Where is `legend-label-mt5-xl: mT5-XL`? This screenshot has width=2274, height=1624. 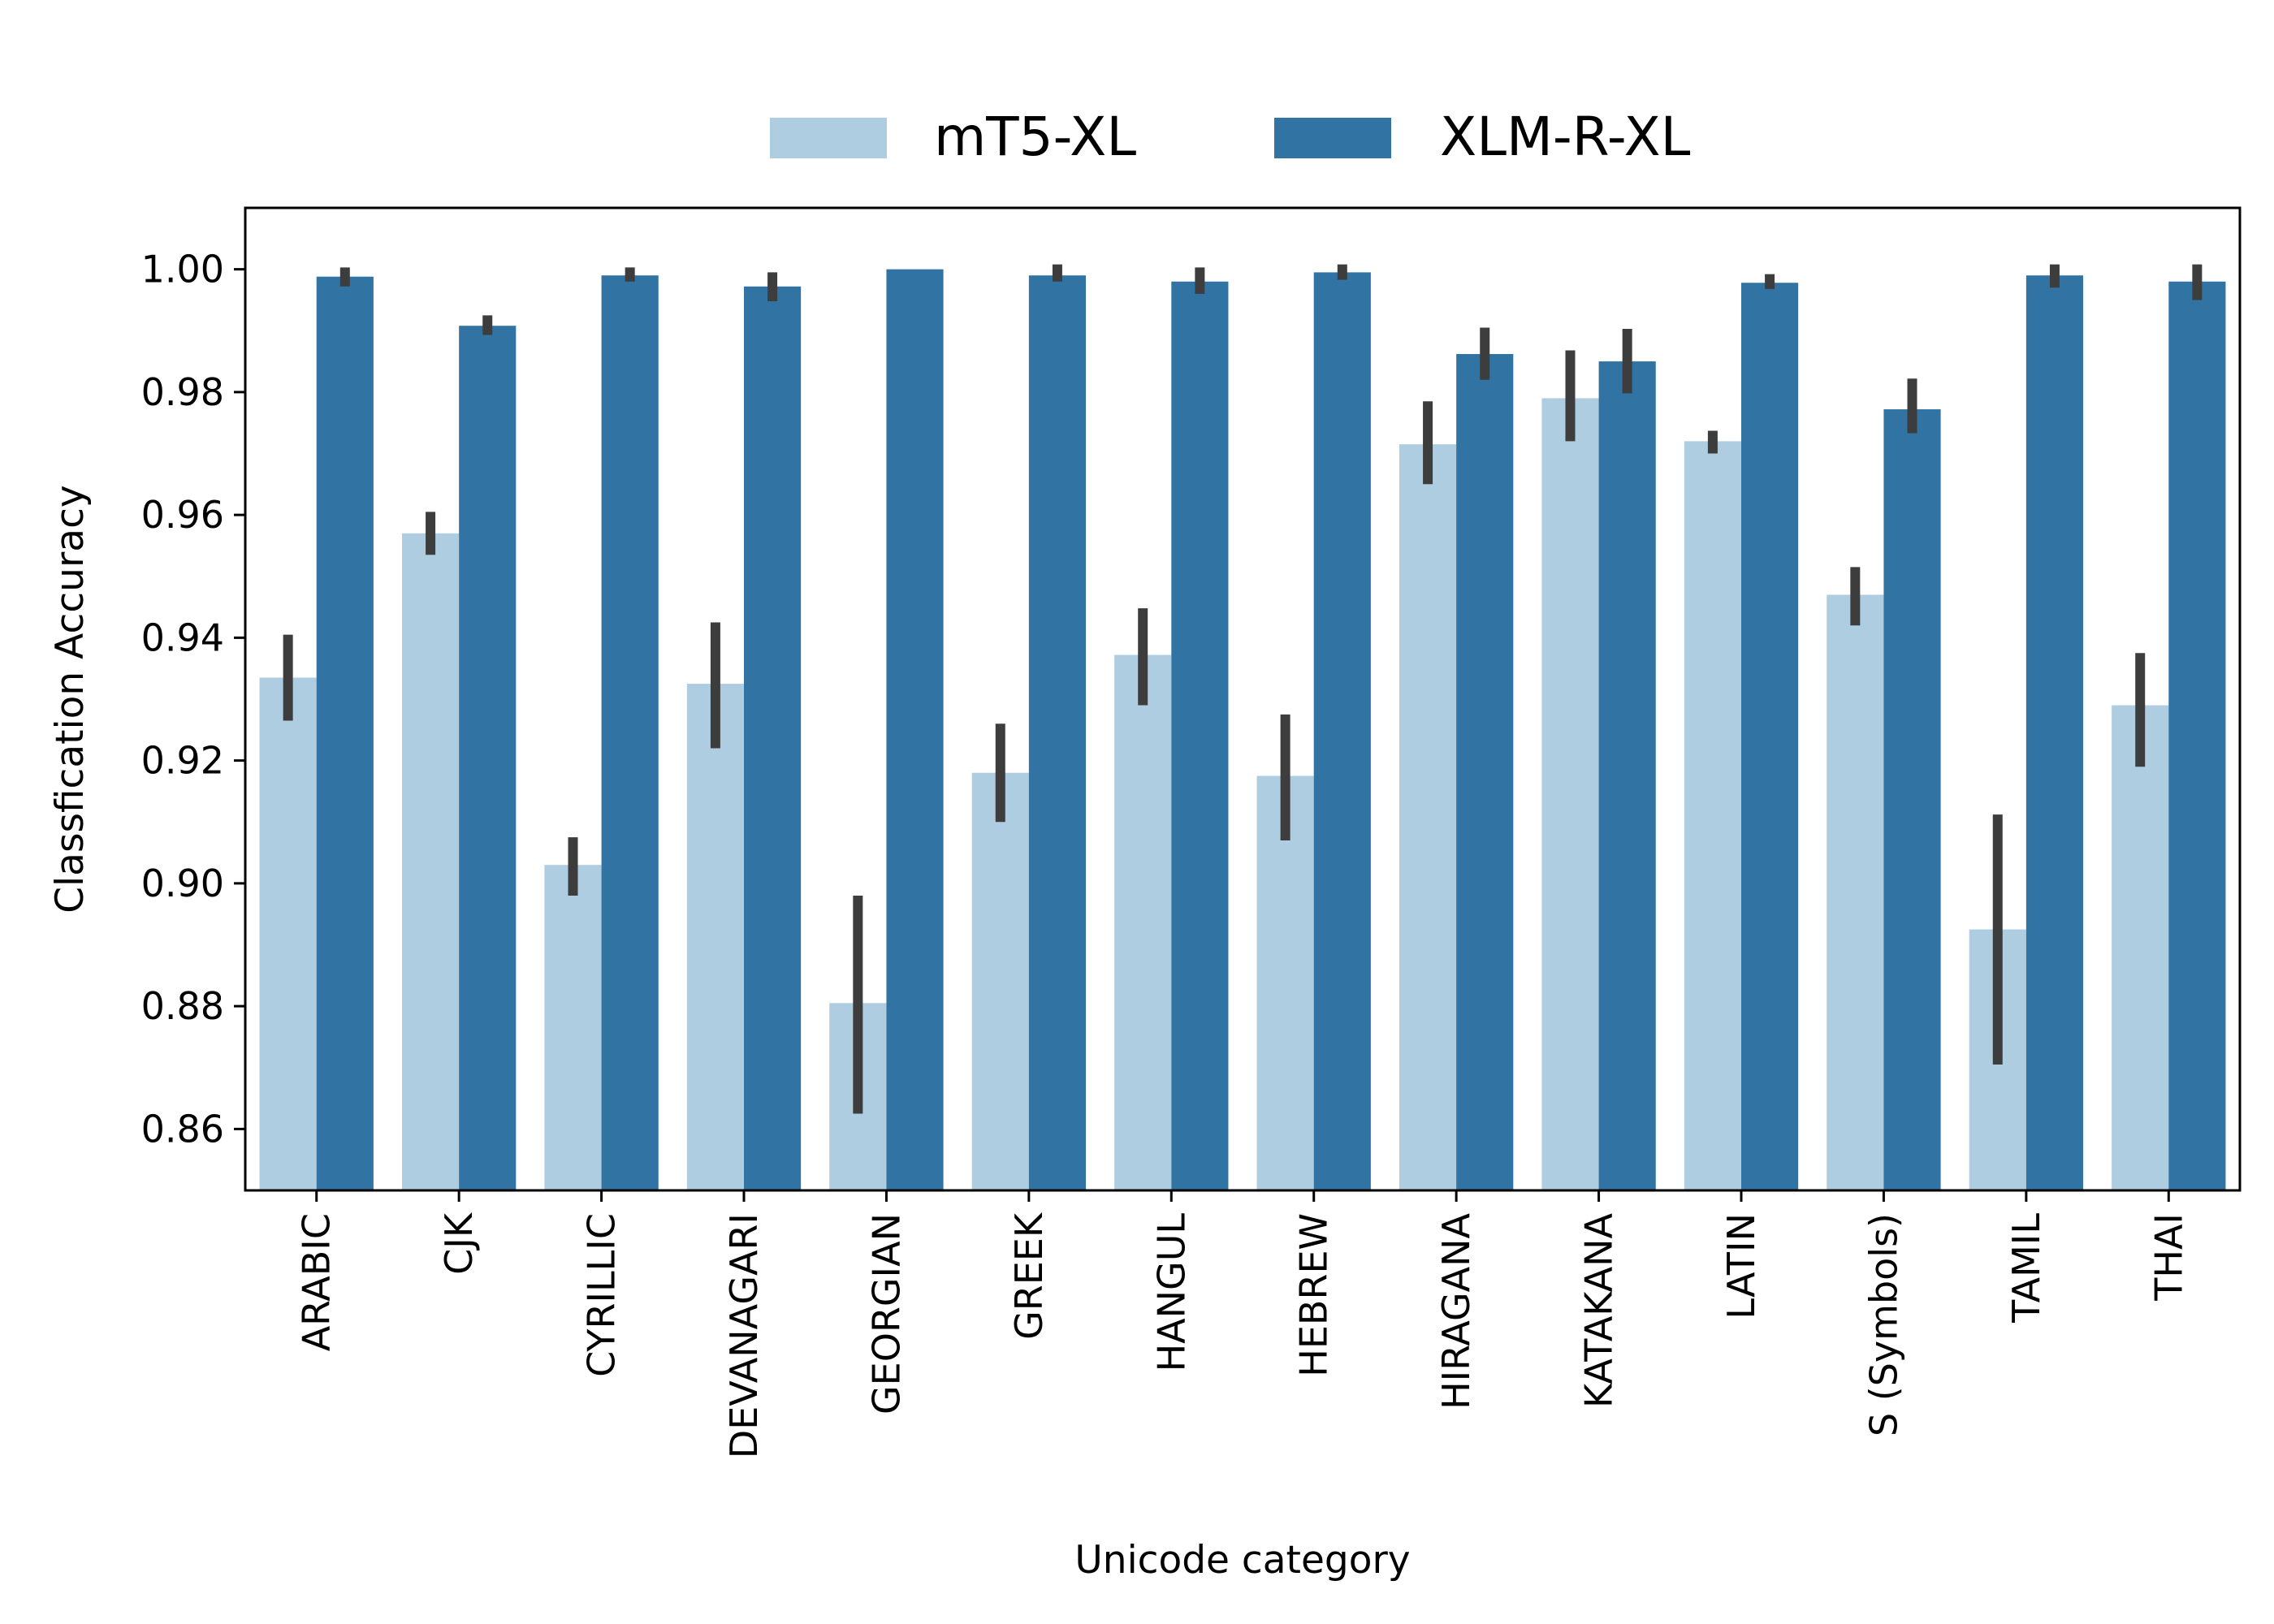 legend-label-mt5-xl: mT5-XL is located at coordinates (1035, 137).